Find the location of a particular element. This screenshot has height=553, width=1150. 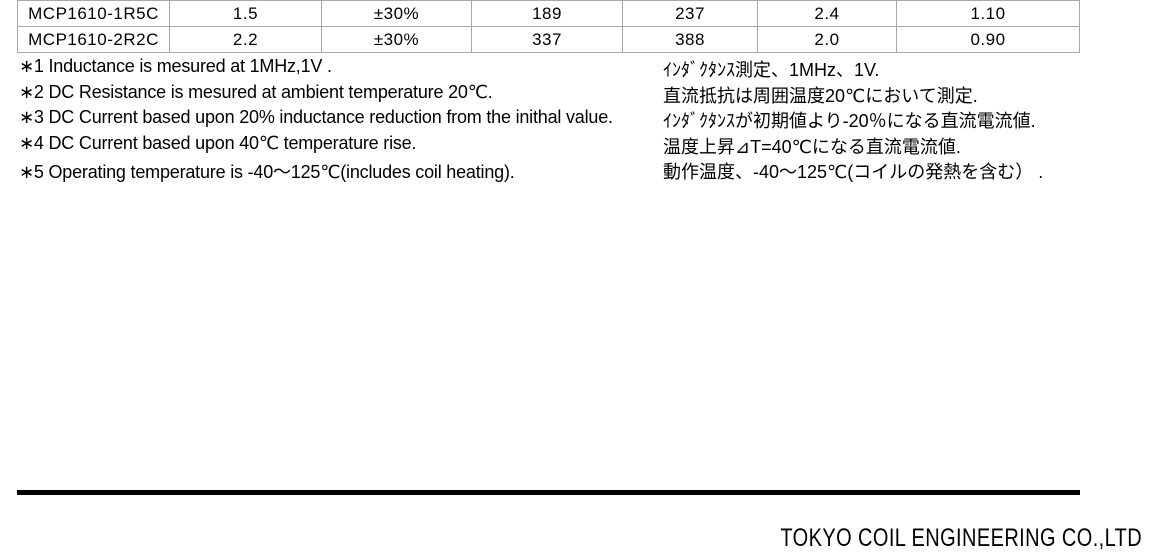

cell-dc-current-1: 2.4 is located at coordinates (827, 13).